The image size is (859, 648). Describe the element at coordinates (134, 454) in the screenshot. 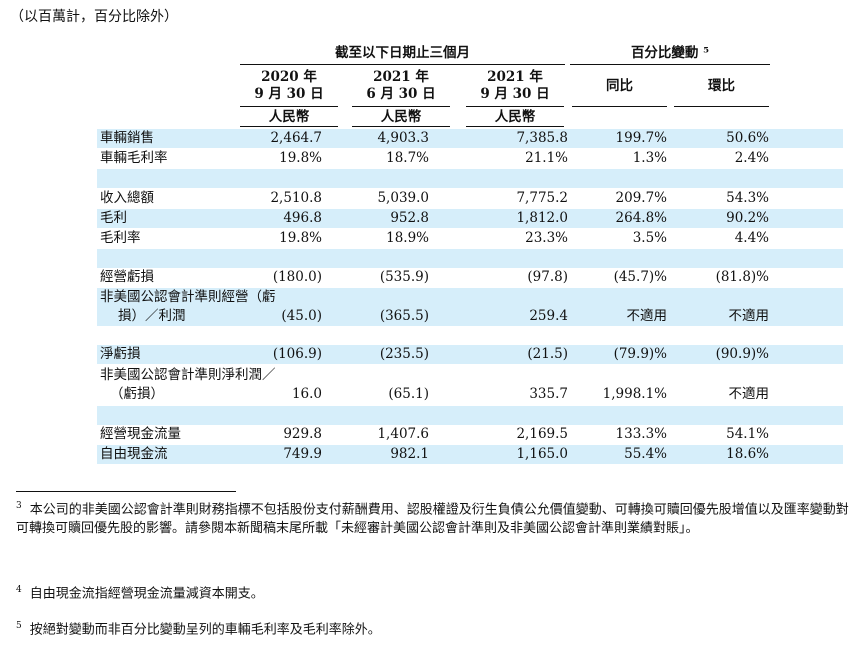

I see `row-label: 自由現金流` at that location.